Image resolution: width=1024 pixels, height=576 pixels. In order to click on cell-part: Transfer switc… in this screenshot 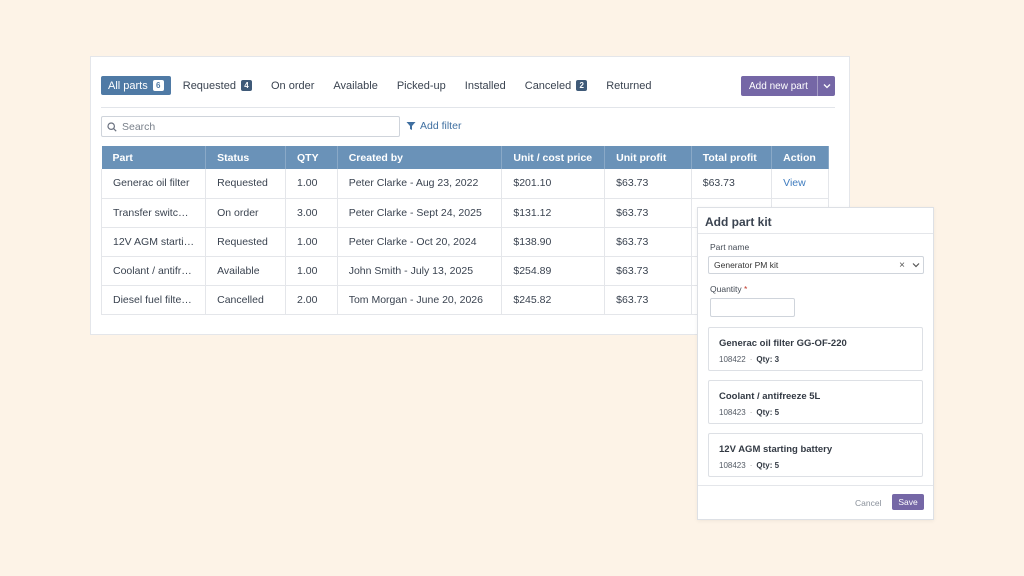, I will do `click(153, 213)`.